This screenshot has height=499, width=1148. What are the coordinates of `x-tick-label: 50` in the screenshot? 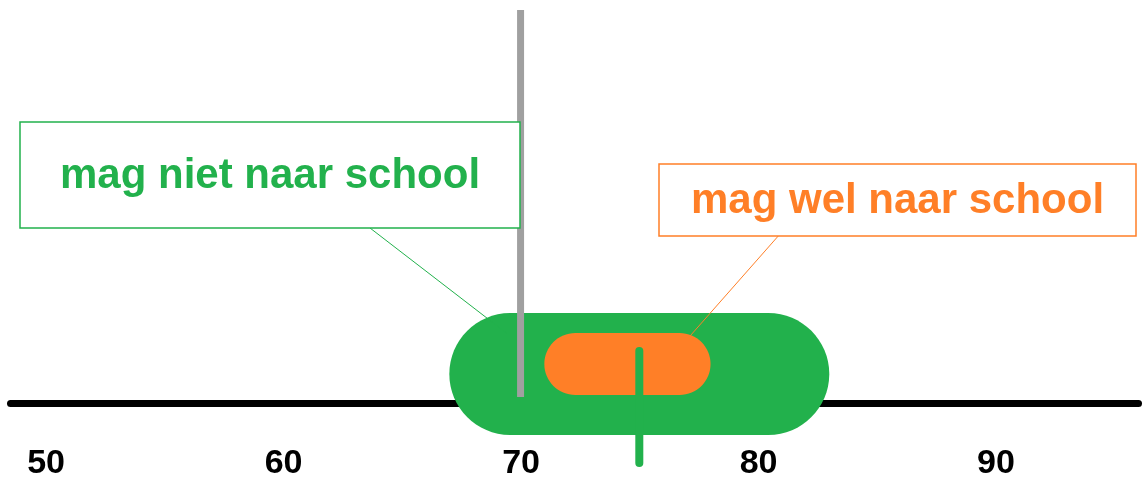 It's located at (46, 460).